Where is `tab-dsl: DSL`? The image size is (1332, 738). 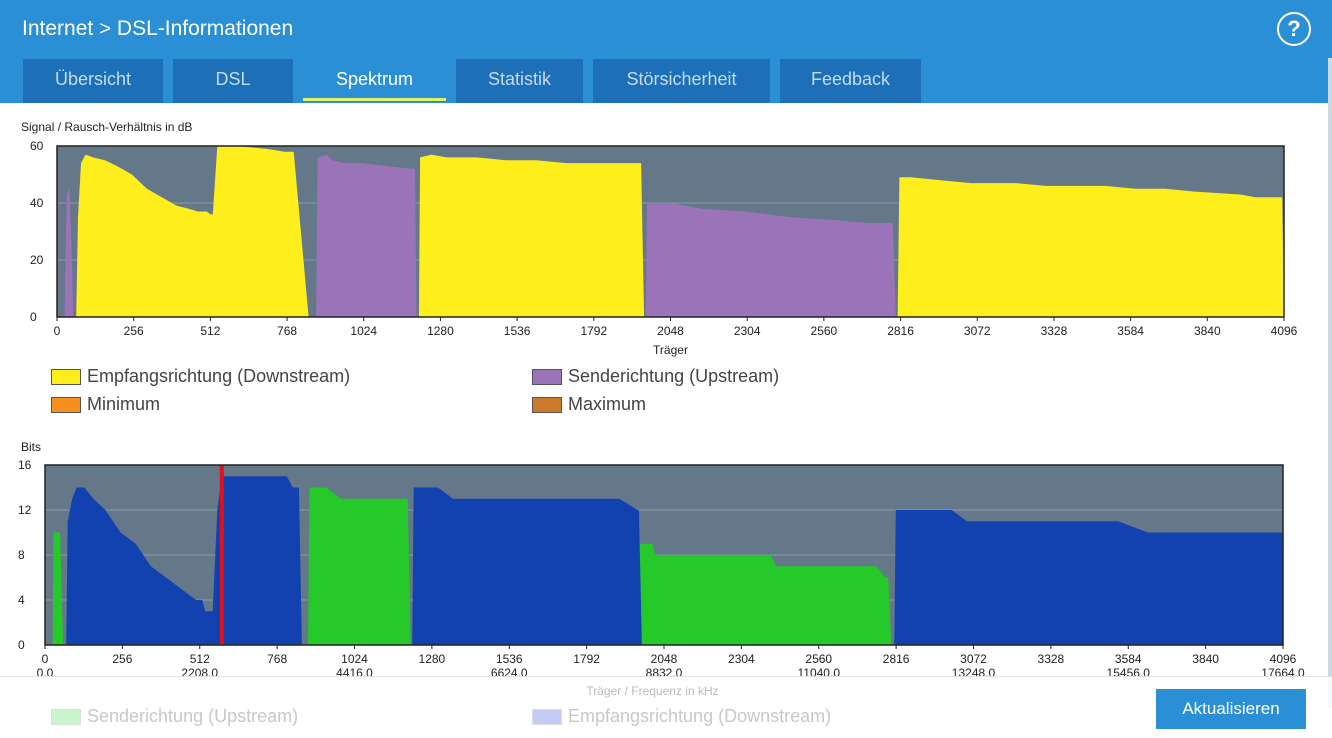 tab-dsl: DSL is located at coordinates (233, 81).